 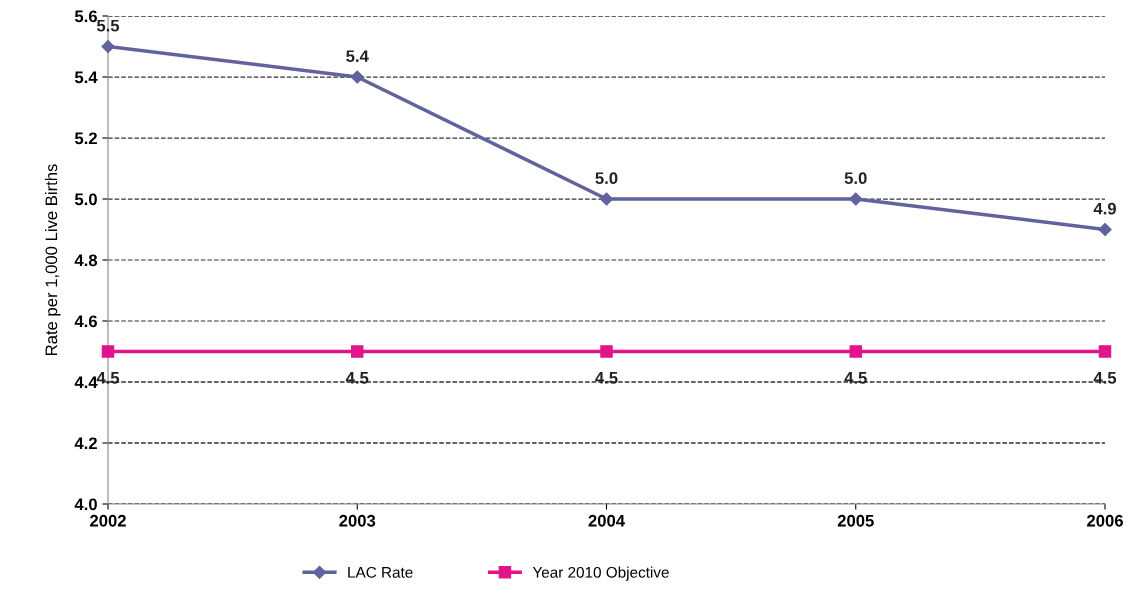 What do you see at coordinates (108, 520) in the screenshot?
I see `x-tick-label: 2002` at bounding box center [108, 520].